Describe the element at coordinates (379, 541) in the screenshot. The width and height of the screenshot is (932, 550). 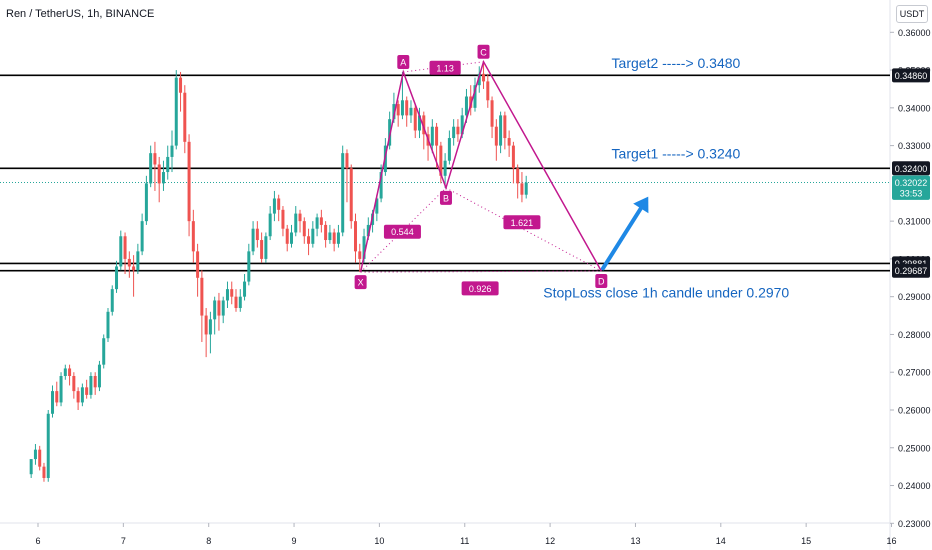
I see `x-tick-label: 10` at that location.